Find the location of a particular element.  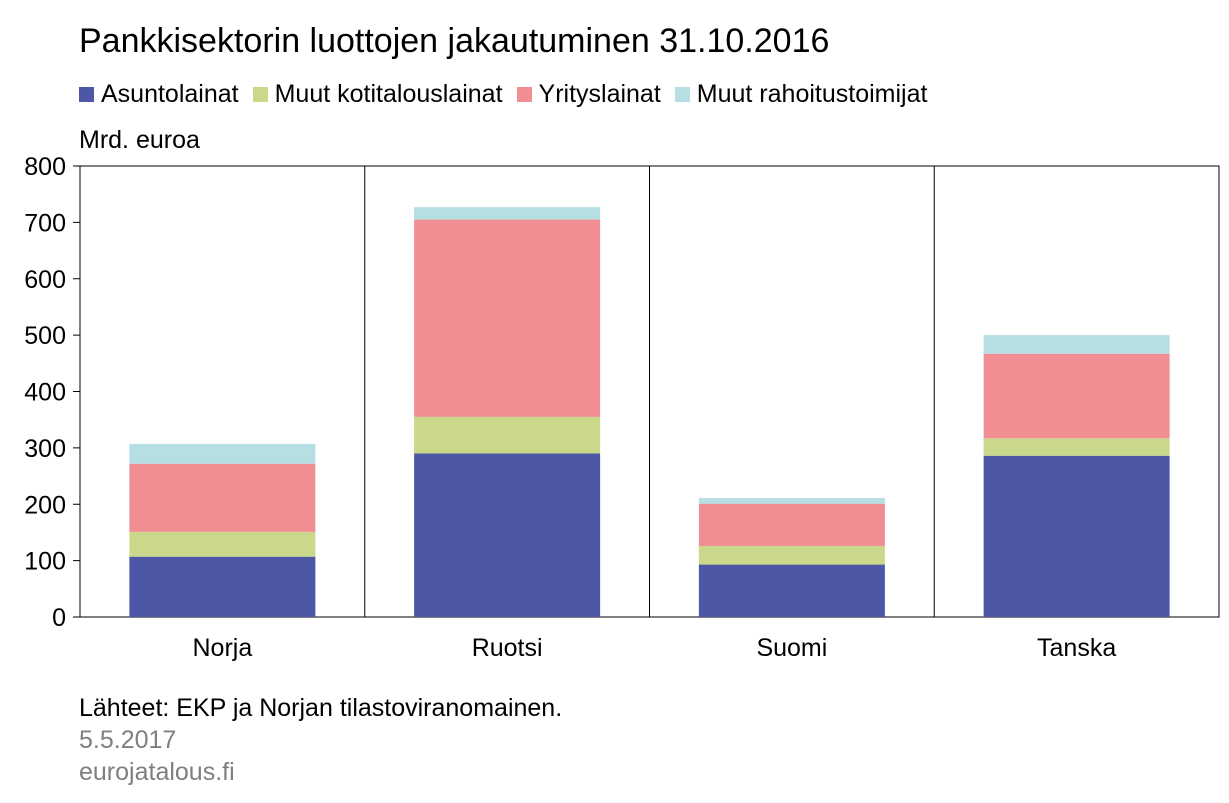

y-tick-label: 300 is located at coordinates (45, 449).